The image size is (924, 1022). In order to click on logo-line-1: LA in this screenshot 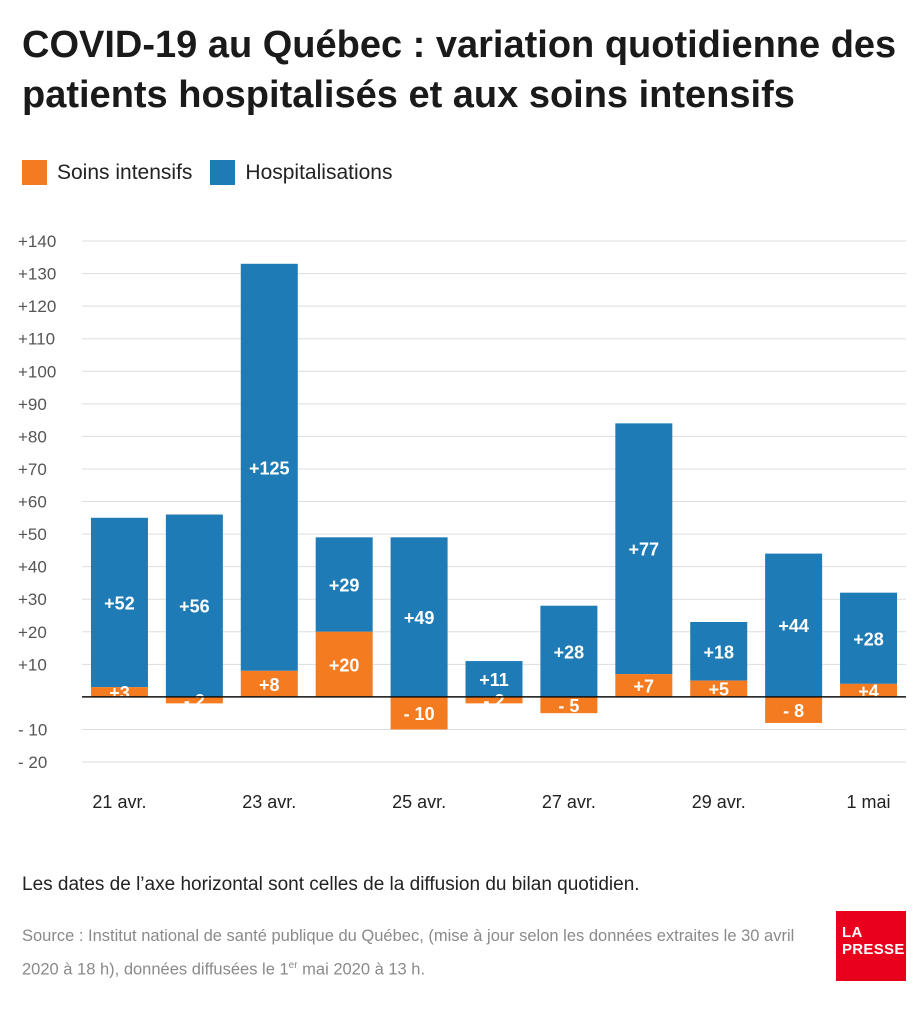, I will do `click(852, 932)`.